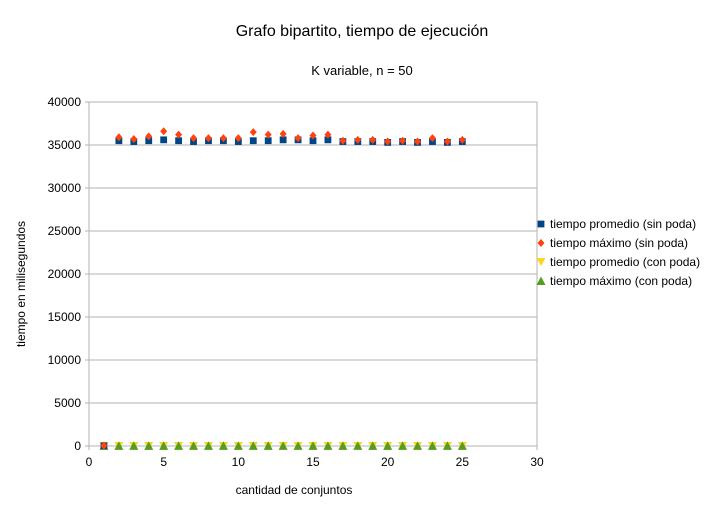 Image resolution: width=723 pixels, height=510 pixels. Describe the element at coordinates (65, 317) in the screenshot. I see `y-tick-label: 15000` at that location.